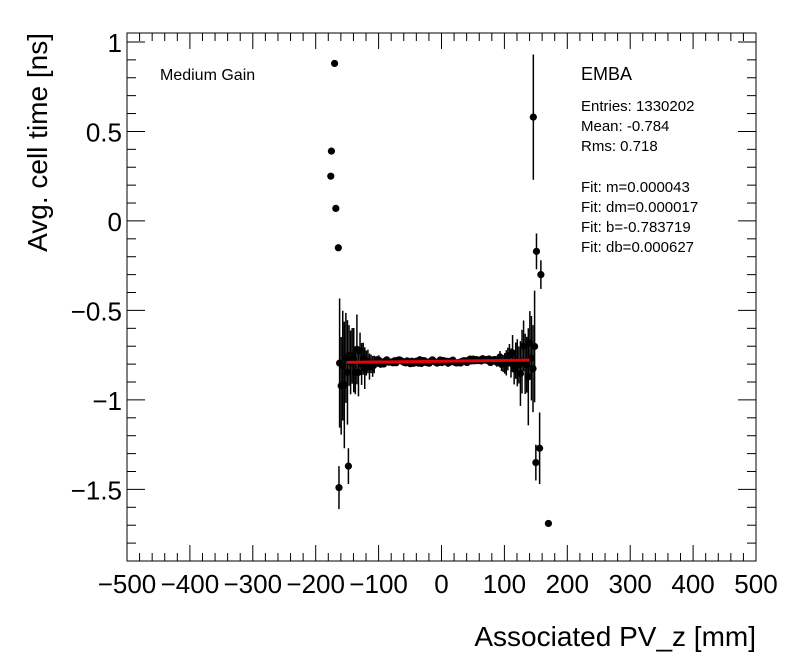 The width and height of the screenshot is (796, 672). What do you see at coordinates (637, 106) in the screenshot?
I see `stat-entries: Entries: 1330202` at bounding box center [637, 106].